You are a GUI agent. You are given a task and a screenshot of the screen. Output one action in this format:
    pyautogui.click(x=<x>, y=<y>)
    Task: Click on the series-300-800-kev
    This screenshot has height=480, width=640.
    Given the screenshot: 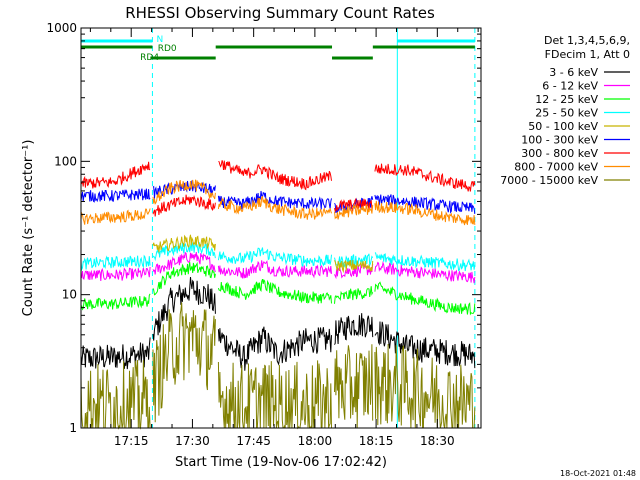 What is the action you would take?
    pyautogui.click(x=278, y=188)
    